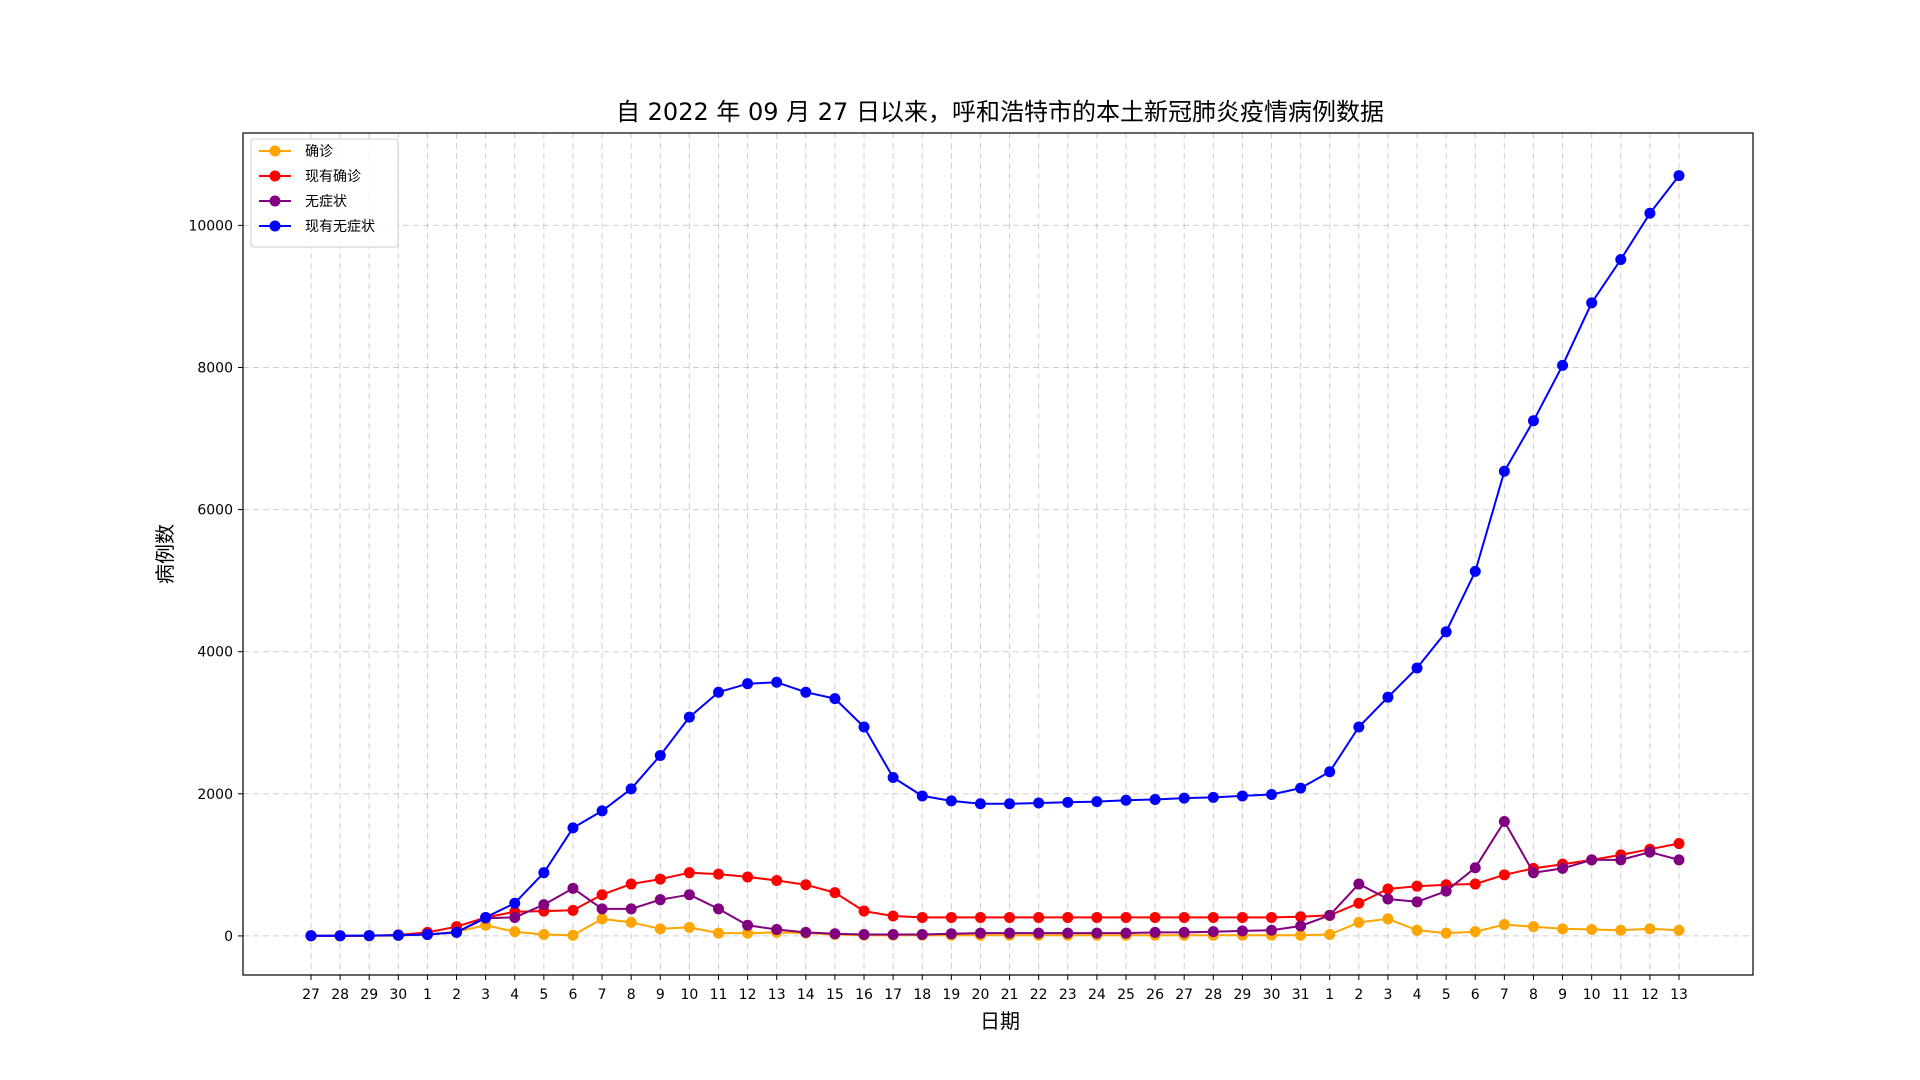 This screenshot has height=1080, width=1920. What do you see at coordinates (215, 581) in the screenshot?
I see `y-axis: 0 2000 4000 6000 8000 10000` at bounding box center [215, 581].